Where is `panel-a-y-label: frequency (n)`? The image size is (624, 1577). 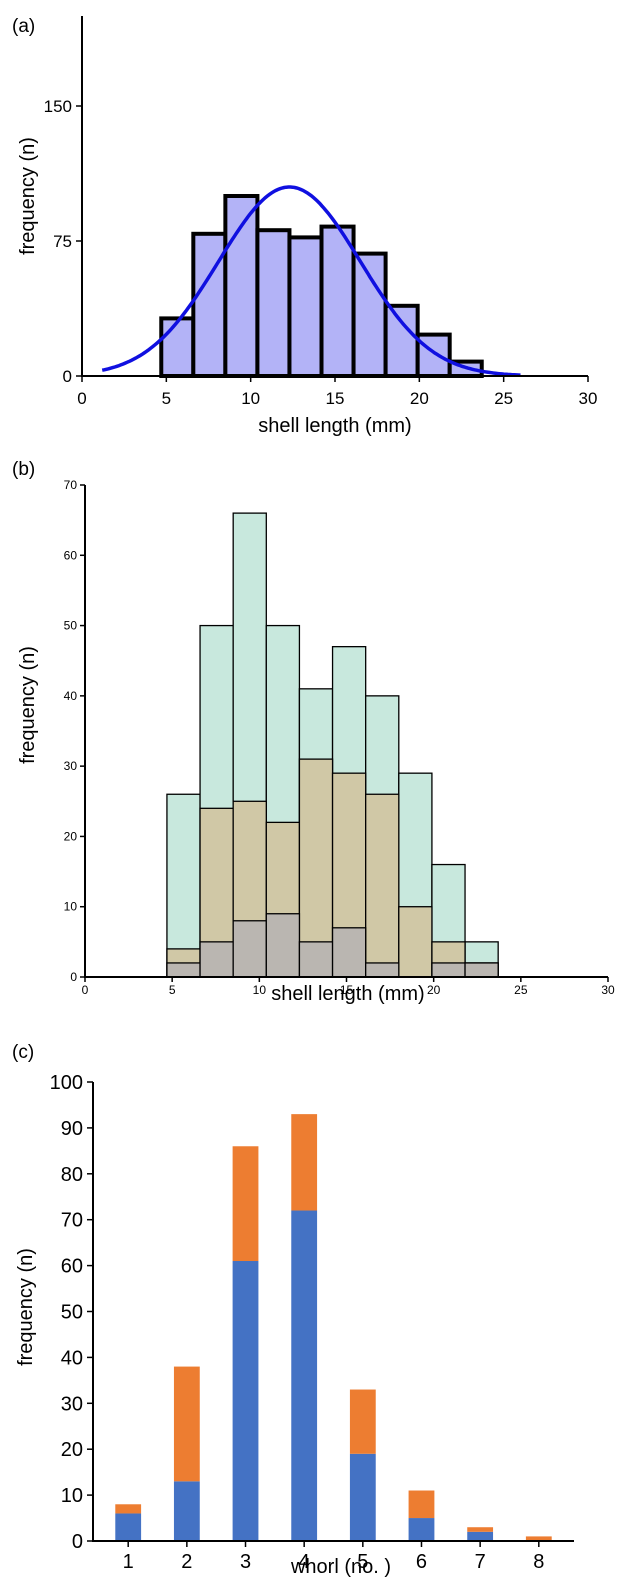
panel-a-y-label: frequency (n) is located at coordinates (28, 196).